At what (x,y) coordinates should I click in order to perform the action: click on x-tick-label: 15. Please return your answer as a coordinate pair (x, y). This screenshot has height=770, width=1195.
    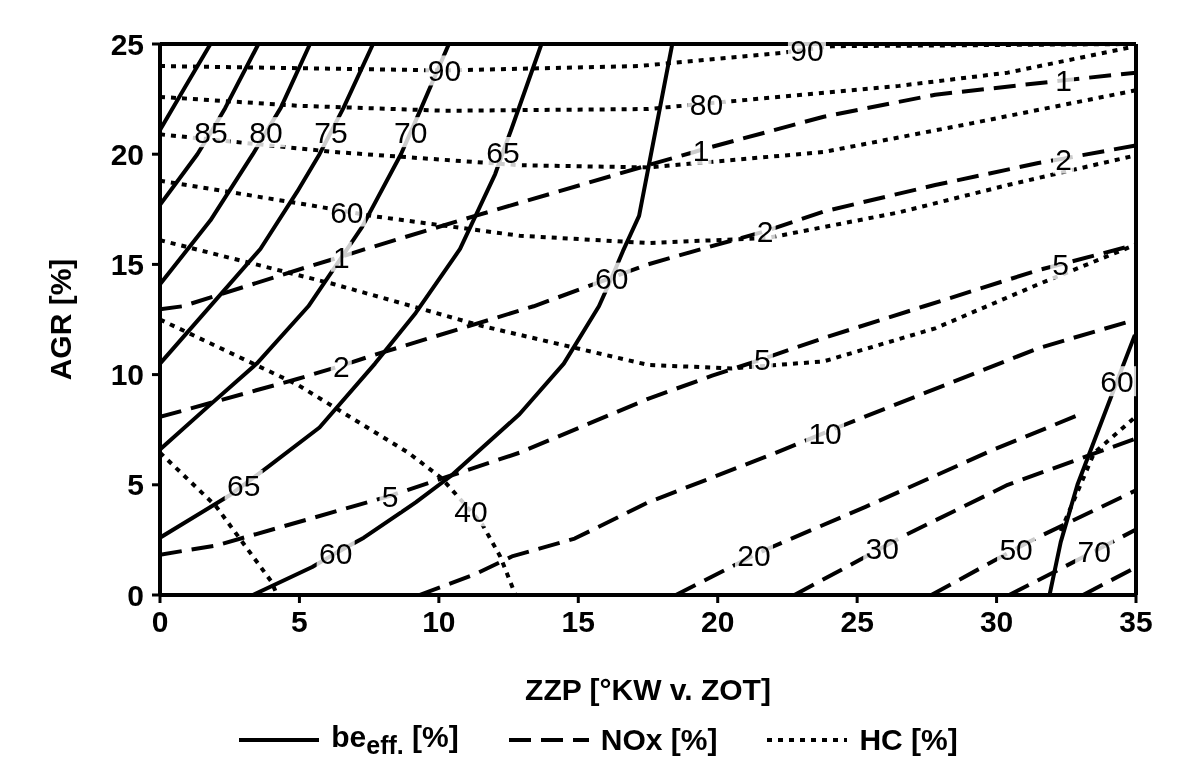
    Looking at the image, I should click on (578, 622).